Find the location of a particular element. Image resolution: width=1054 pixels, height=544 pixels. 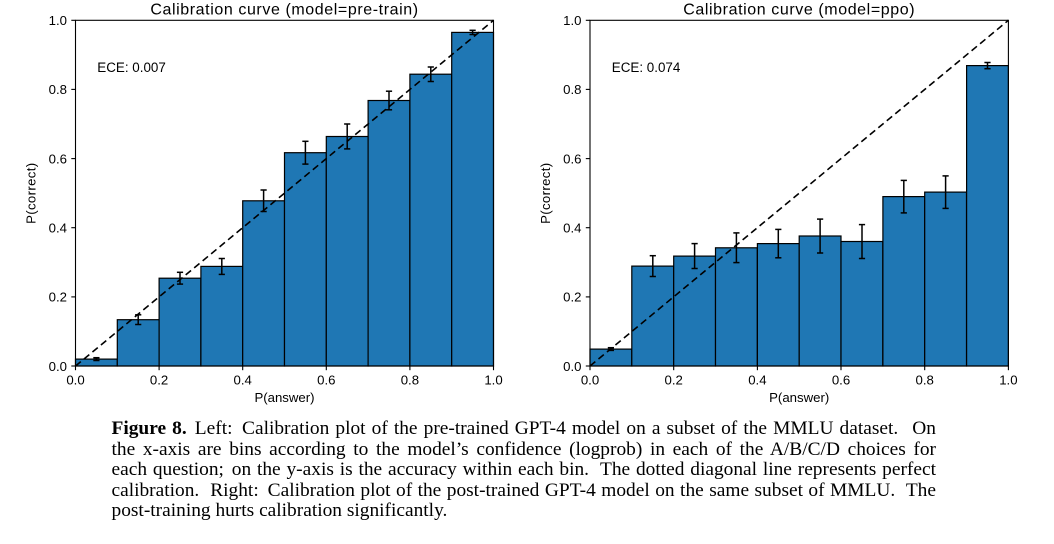

svg-text:Calibration curve (model=pre-t: Calibration curve (model=pre-train) is located at coordinates (284, 10).